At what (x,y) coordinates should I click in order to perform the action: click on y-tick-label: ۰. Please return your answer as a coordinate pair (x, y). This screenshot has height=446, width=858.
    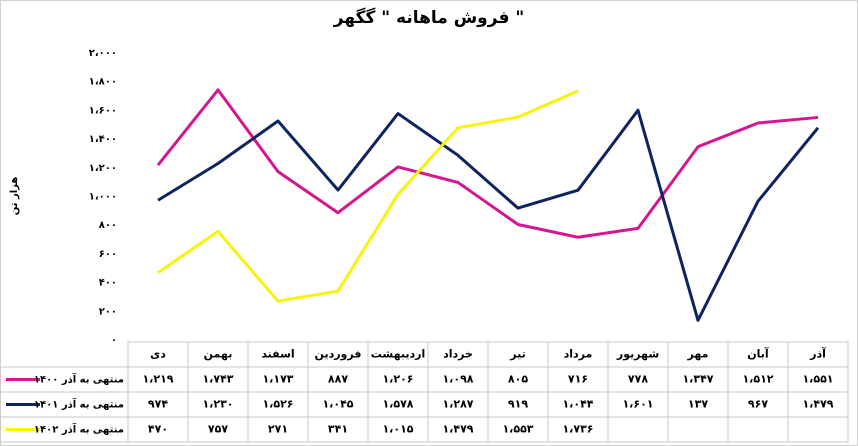
    Looking at the image, I should click on (114, 340).